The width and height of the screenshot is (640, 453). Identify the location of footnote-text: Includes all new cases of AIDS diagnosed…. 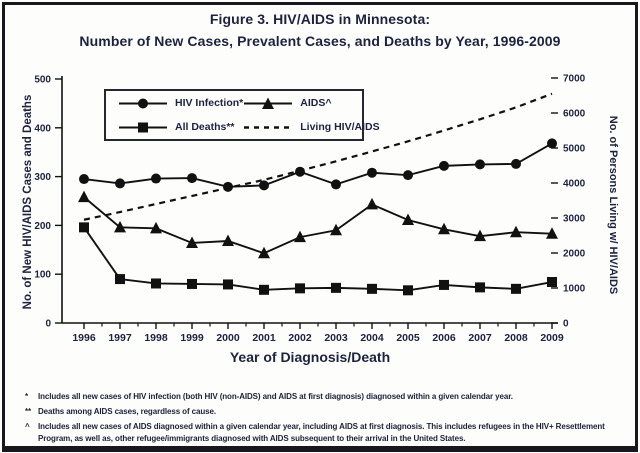
(321, 432).